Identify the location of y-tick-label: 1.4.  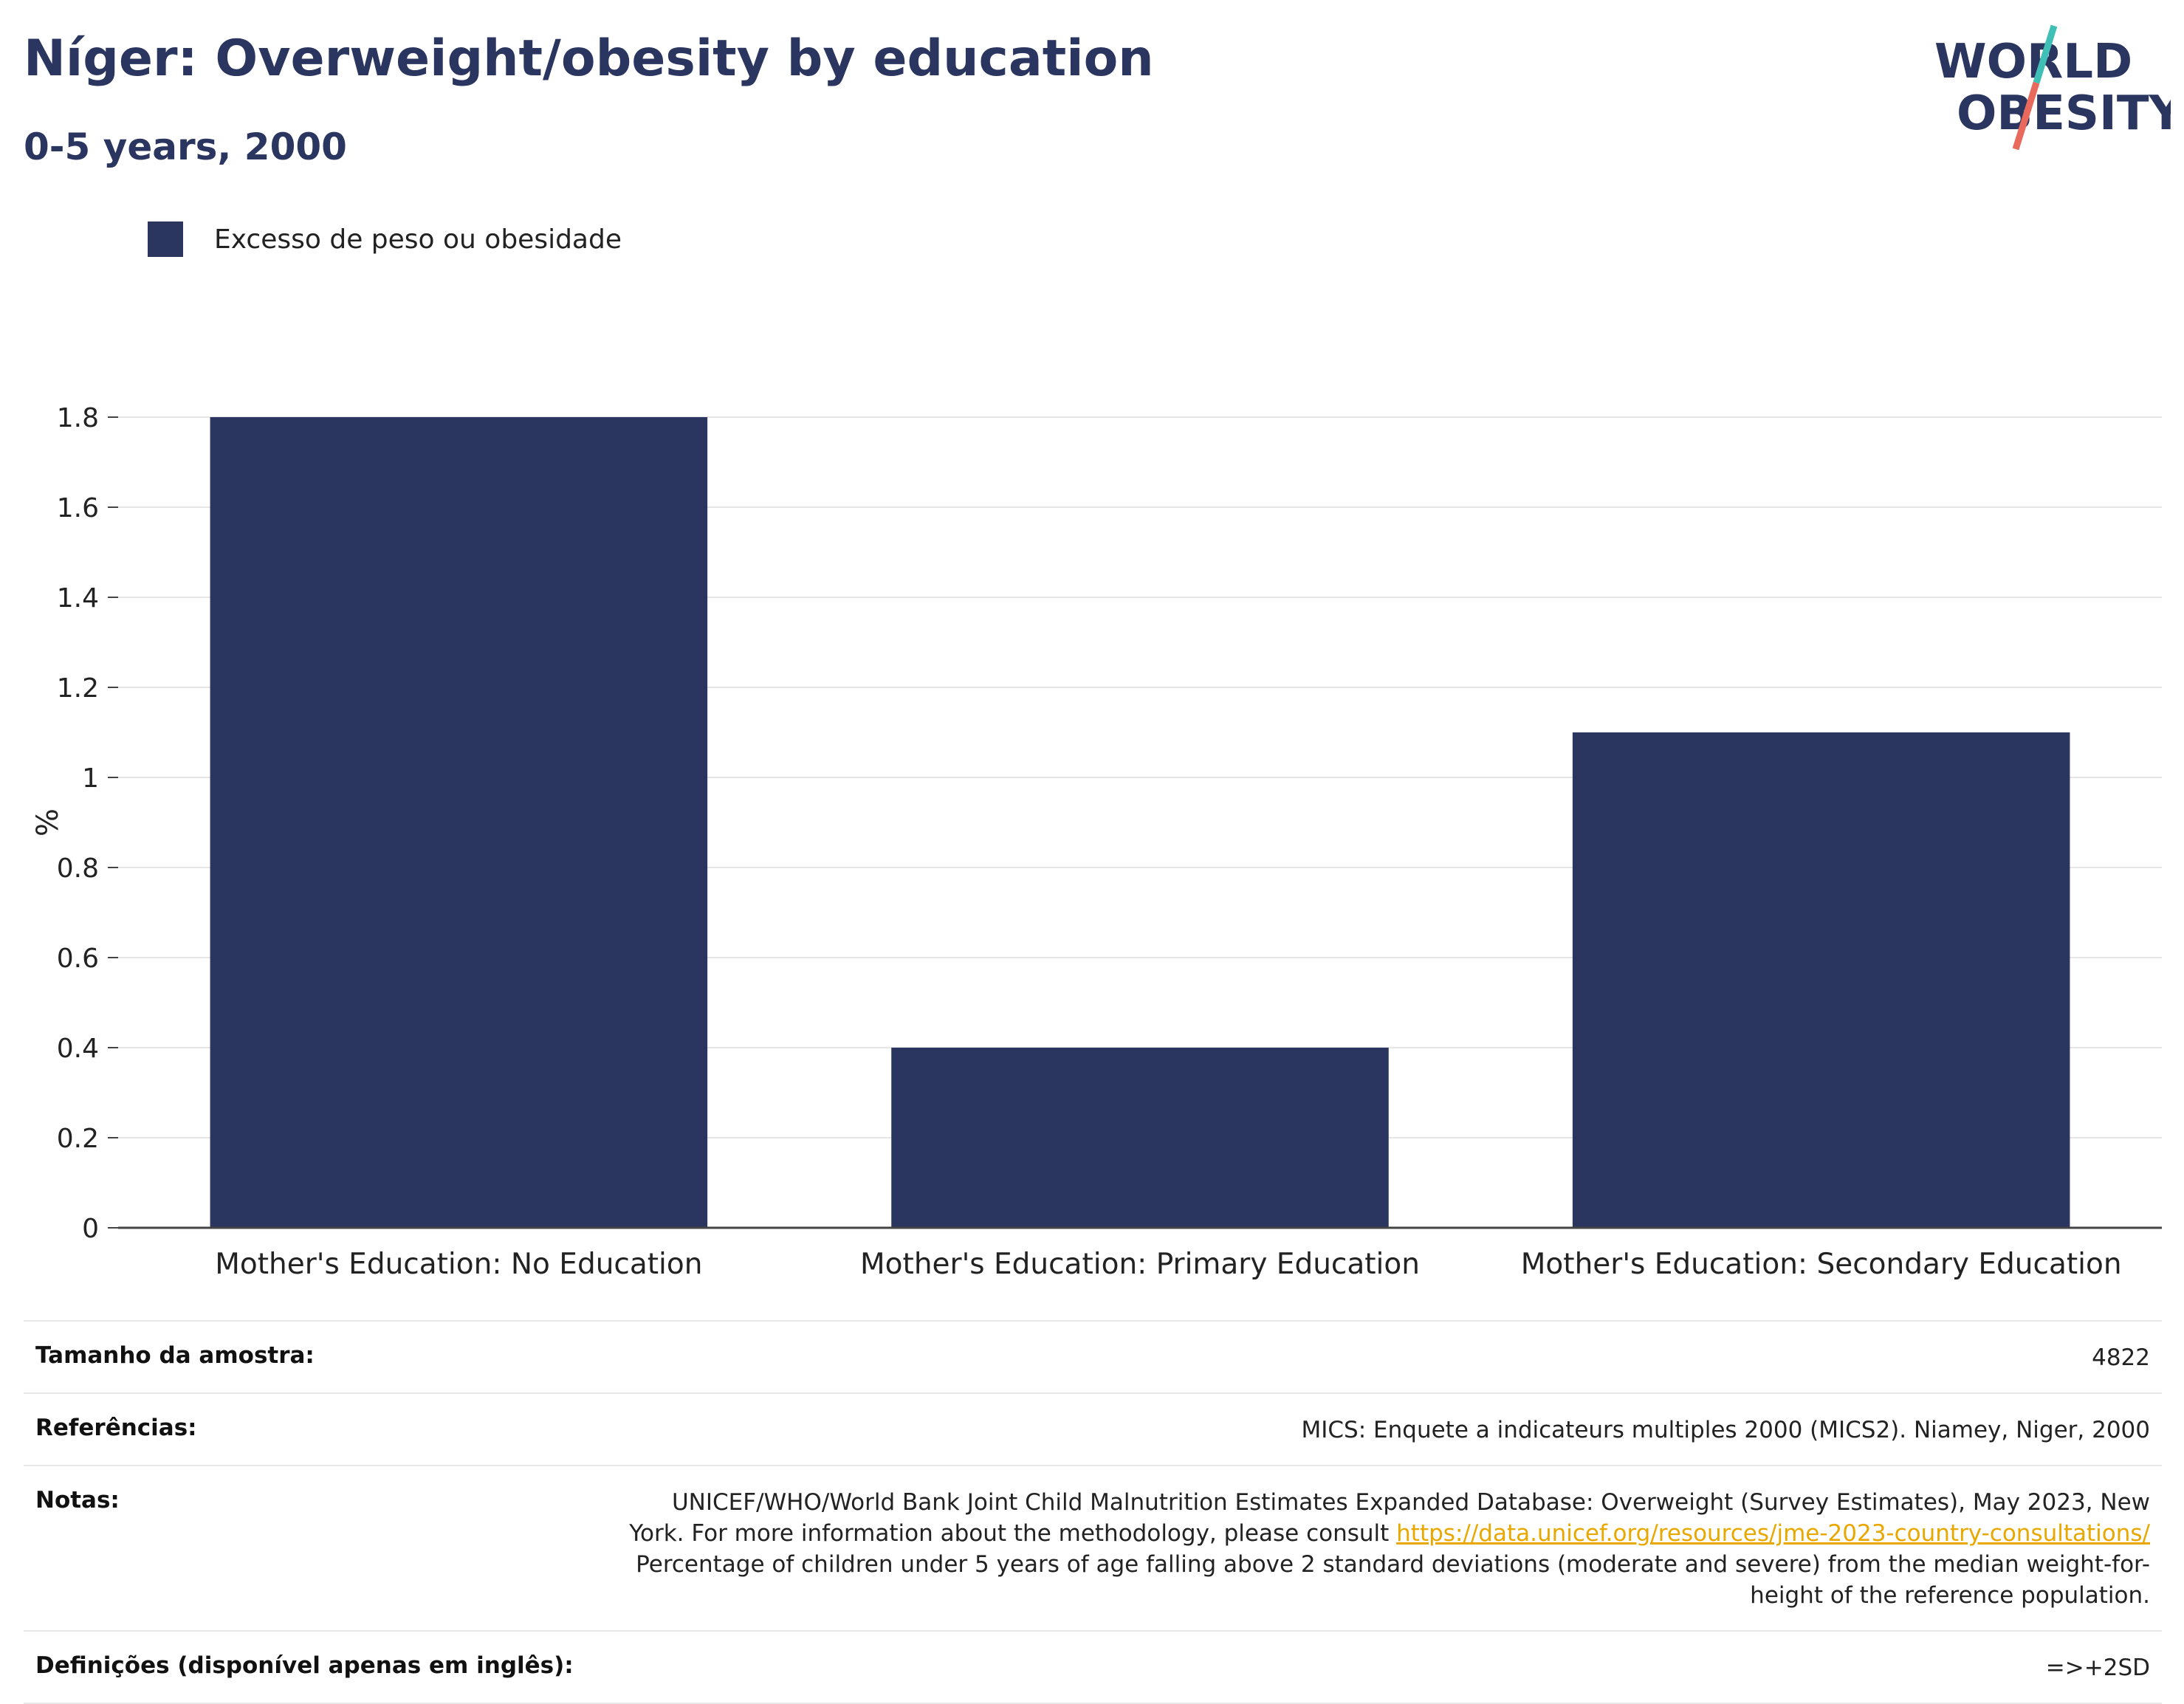
(78, 598).